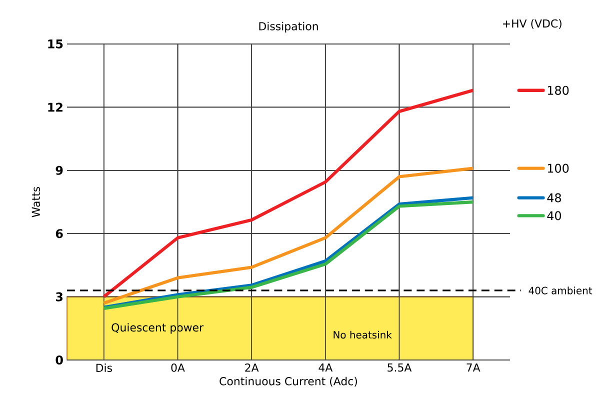 Image resolution: width=613 pixels, height=406 pixels. What do you see at coordinates (59, 297) in the screenshot?
I see `y-tick-label: 3` at bounding box center [59, 297].